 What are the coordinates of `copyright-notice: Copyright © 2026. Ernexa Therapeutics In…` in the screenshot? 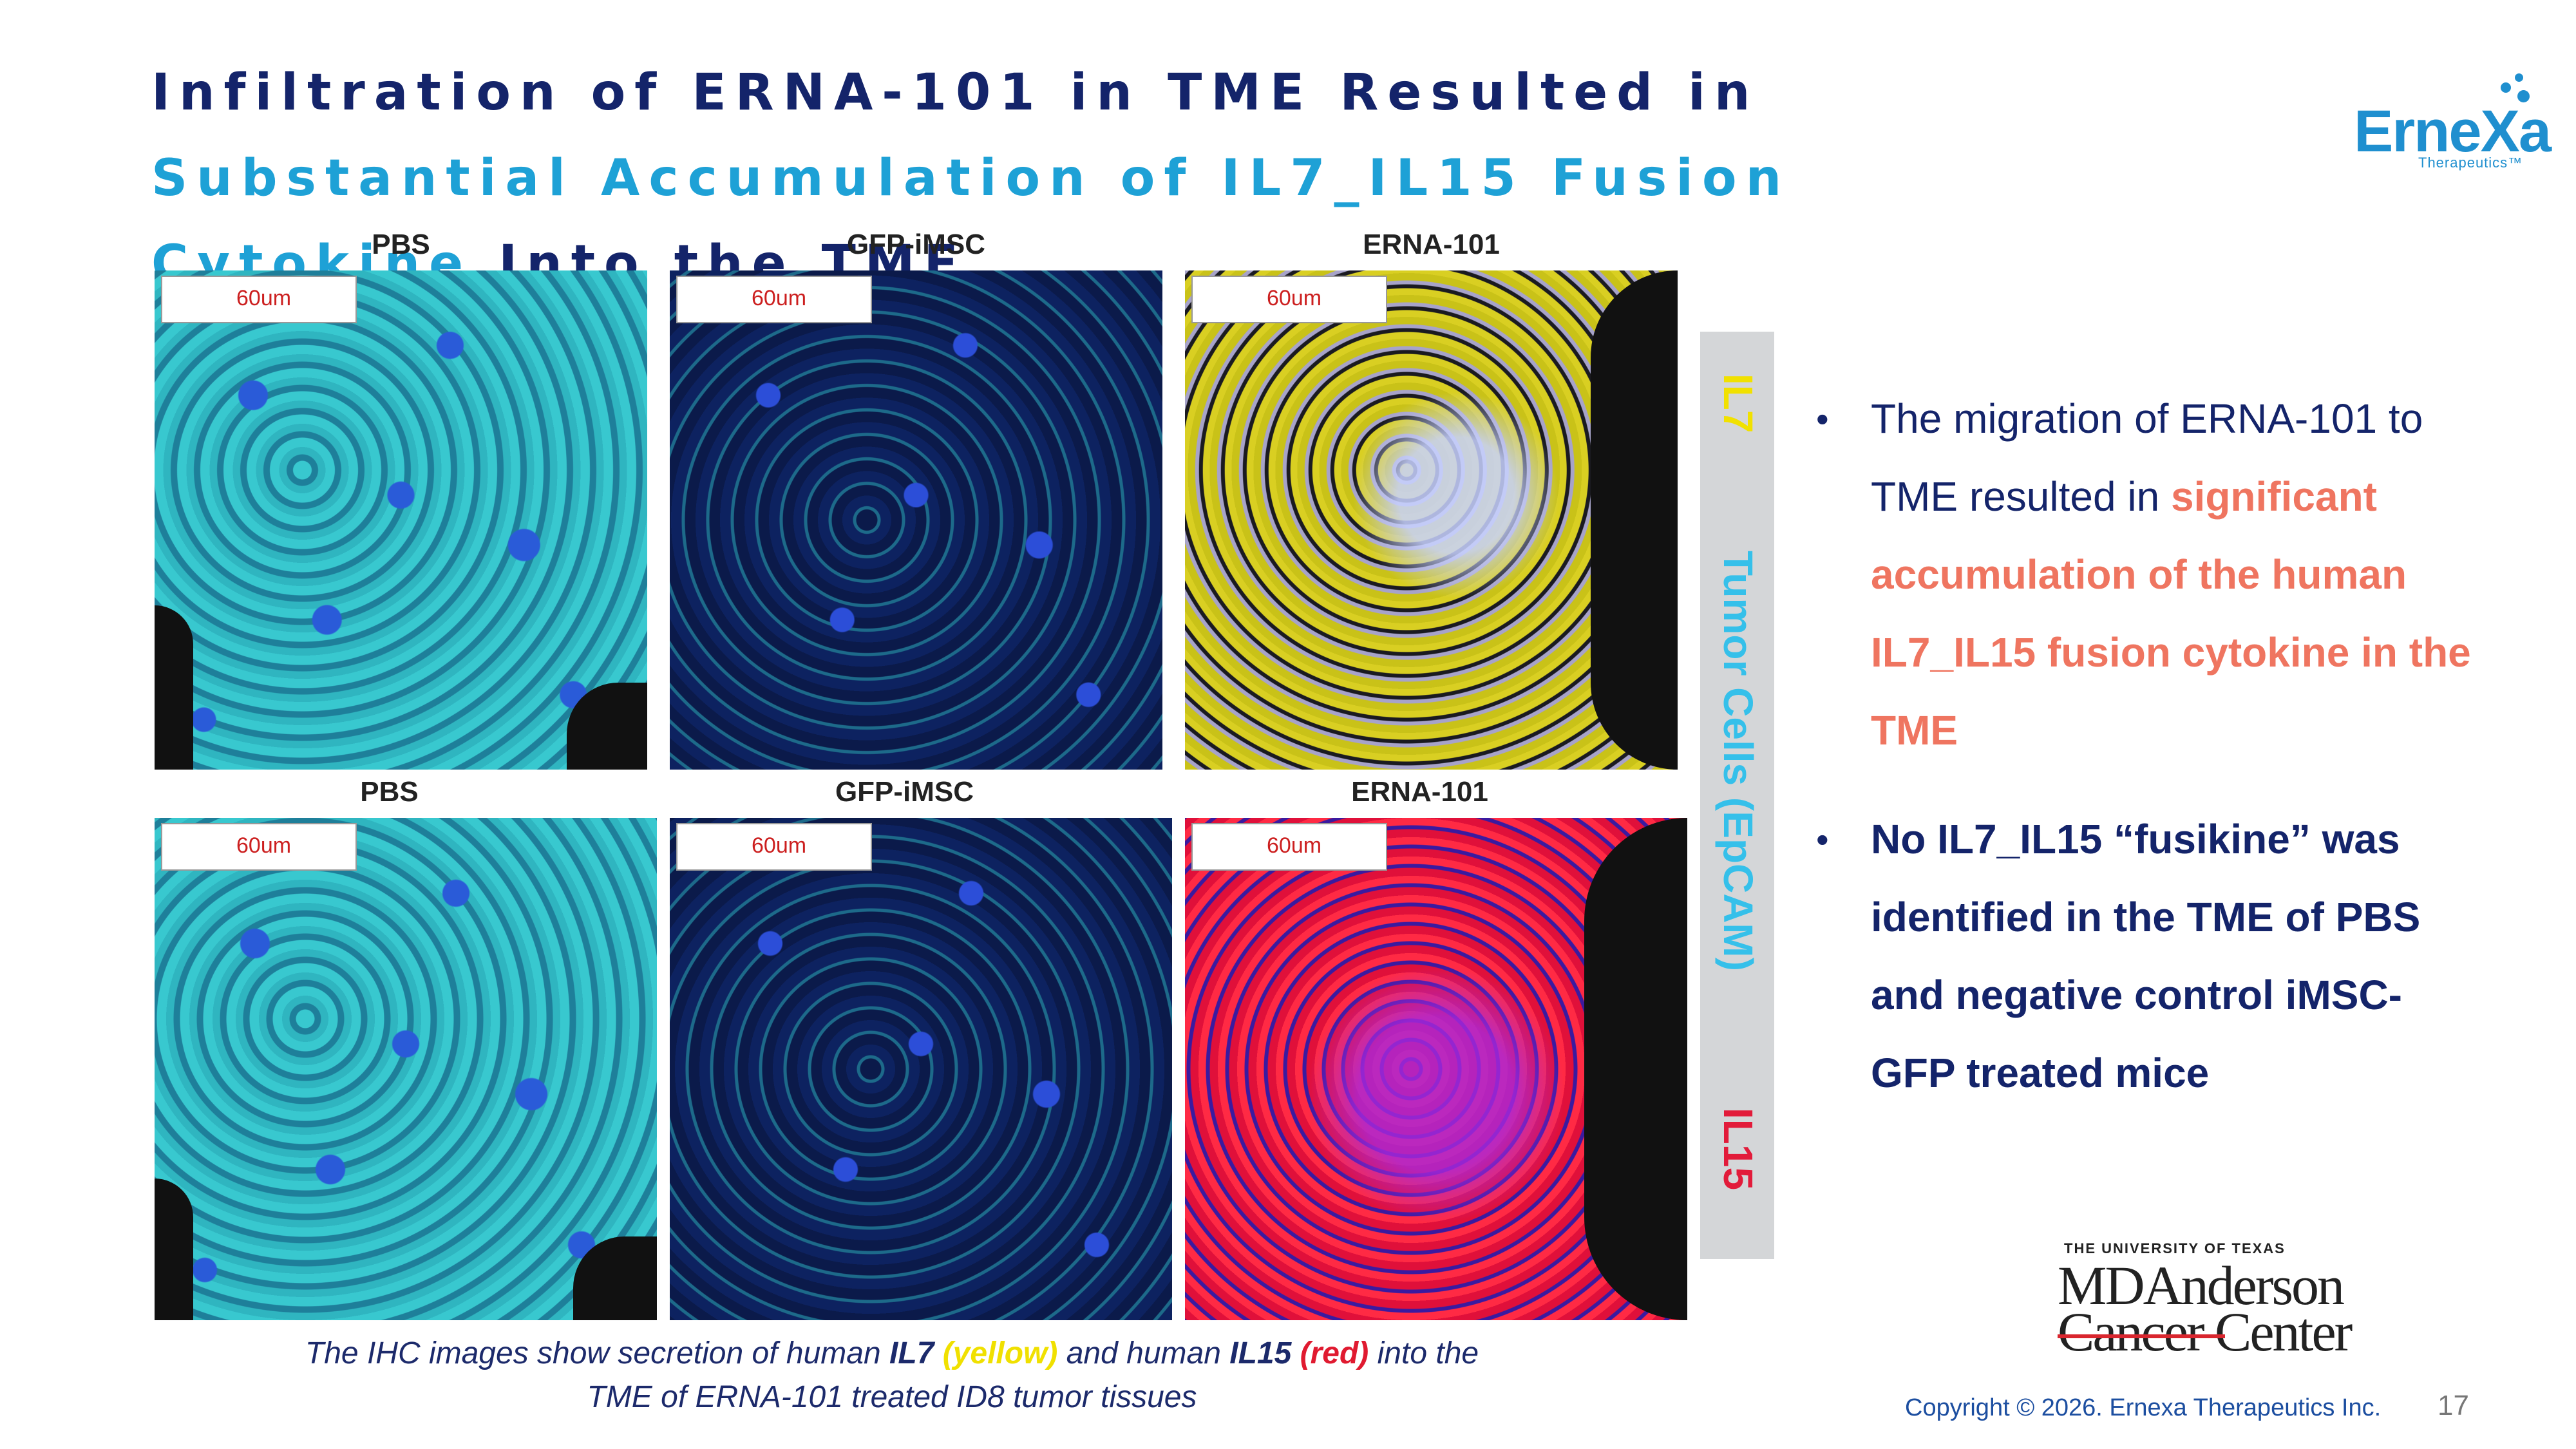 It's located at (2143, 1407).